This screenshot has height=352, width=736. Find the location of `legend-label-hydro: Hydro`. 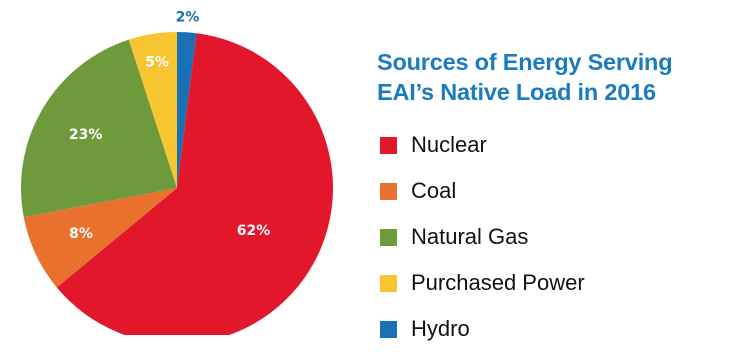

legend-label-hydro: Hydro is located at coordinates (440, 328).